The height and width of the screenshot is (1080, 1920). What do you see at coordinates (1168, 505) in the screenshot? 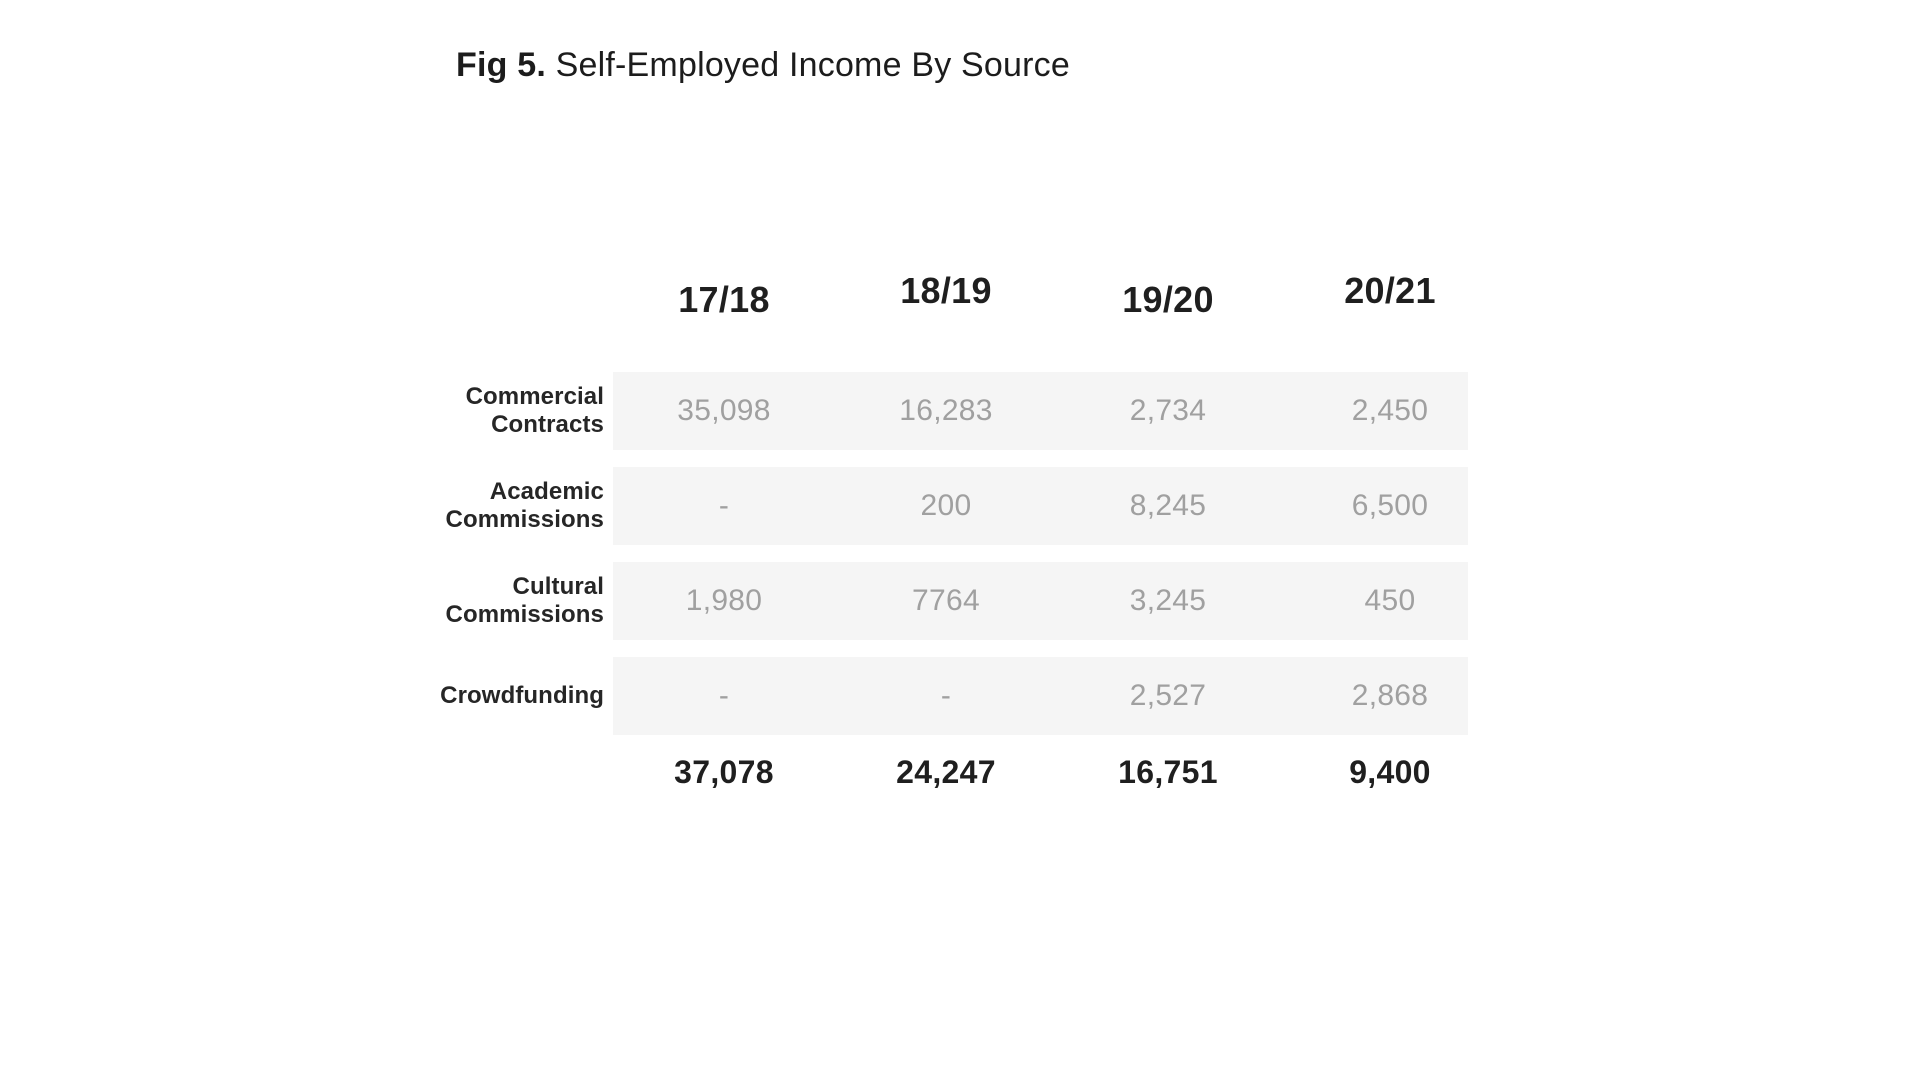
I see `cell-value: 8,245` at bounding box center [1168, 505].